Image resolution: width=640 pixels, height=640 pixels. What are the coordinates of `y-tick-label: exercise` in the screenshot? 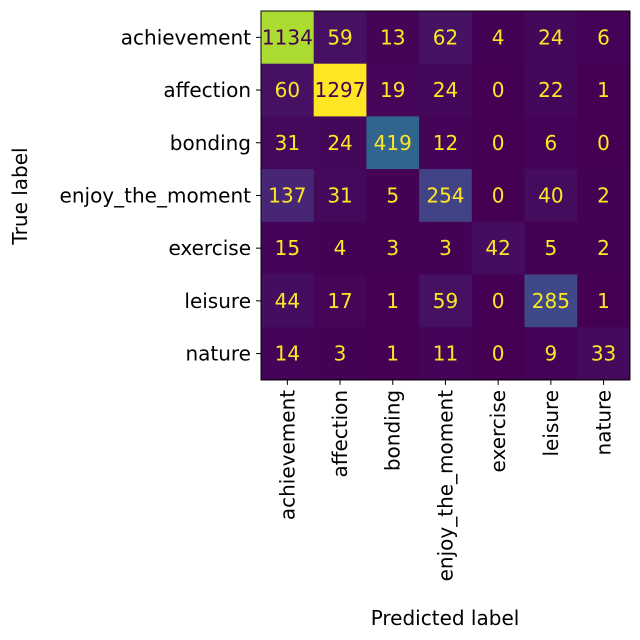 It's located at (209, 248).